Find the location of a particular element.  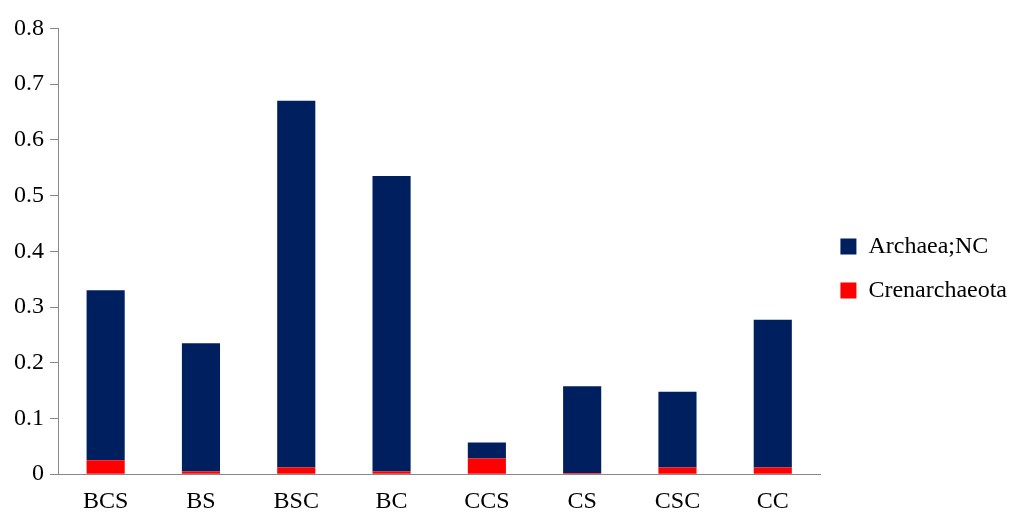

y-tick-label: 0.5 is located at coordinates (29, 193).